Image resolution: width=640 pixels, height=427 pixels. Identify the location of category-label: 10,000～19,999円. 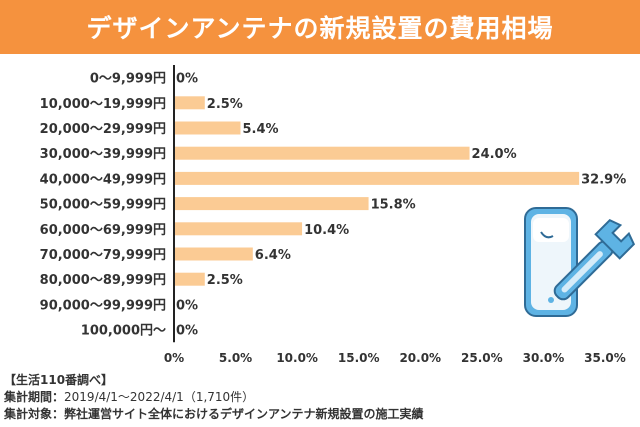
(103, 104).